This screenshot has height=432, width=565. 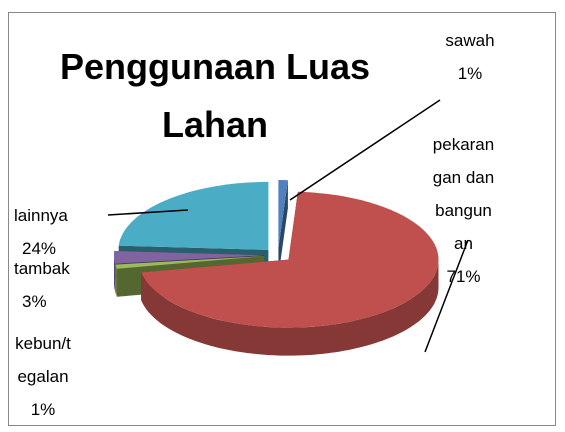 What do you see at coordinates (463, 210) in the screenshot?
I see `data-label: pekarangan dan bangunan 71%` at bounding box center [463, 210].